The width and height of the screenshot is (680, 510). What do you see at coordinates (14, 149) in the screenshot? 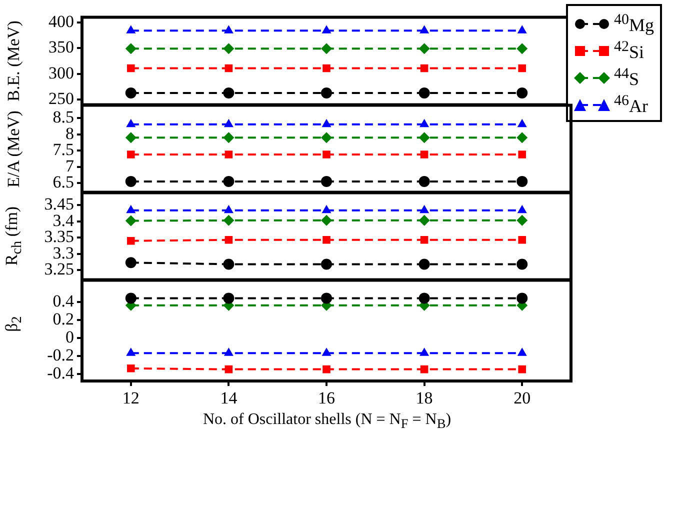
I see `y-axis-title: E/A (MeV)` at bounding box center [14, 149].